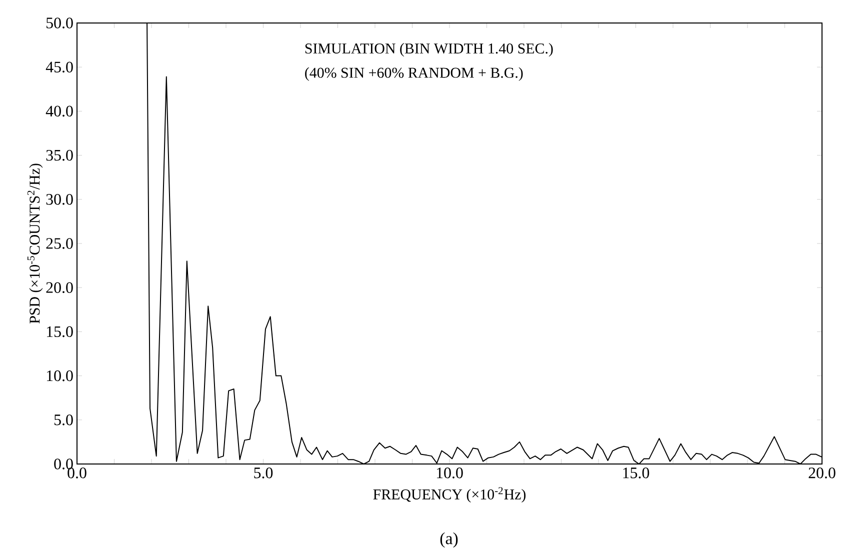  I want to click on y-tick-label: 5.0, so click(63, 420).